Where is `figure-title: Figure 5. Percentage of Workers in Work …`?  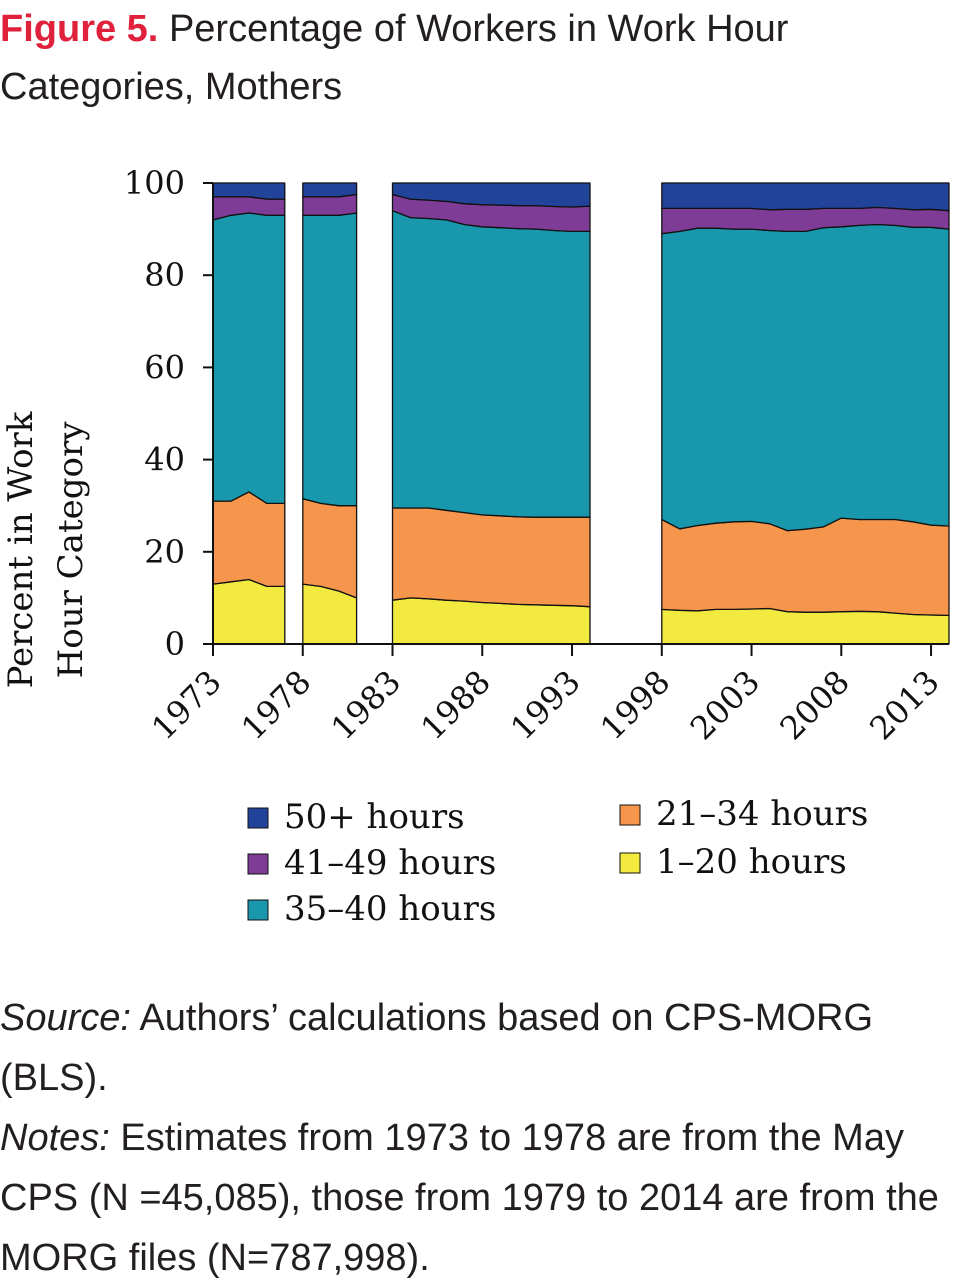
figure-title: Figure 5. Percentage of Workers in Work … is located at coordinates (475, 58).